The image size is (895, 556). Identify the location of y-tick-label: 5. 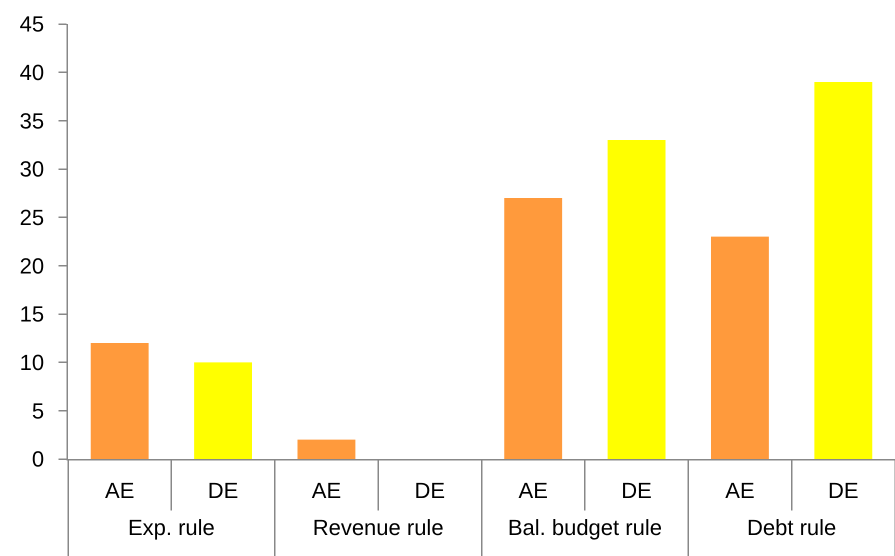
(38, 411).